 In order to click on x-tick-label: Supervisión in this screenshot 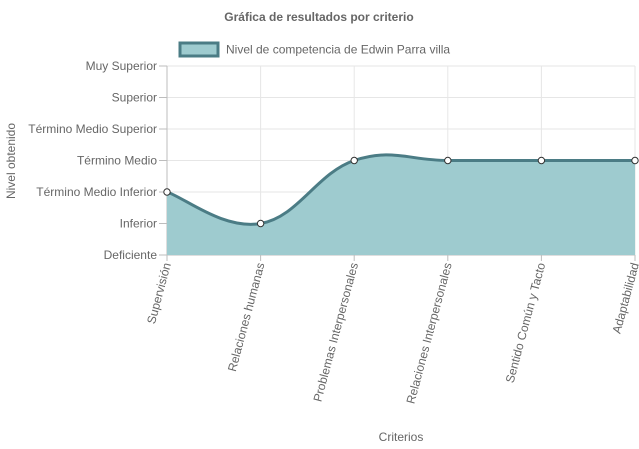, I will do `click(159, 293)`.